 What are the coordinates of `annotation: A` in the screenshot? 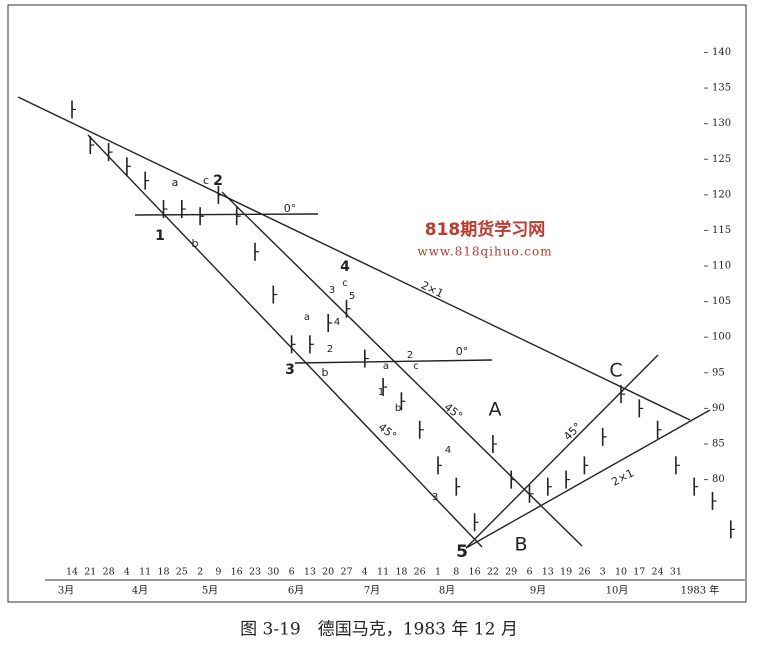 It's located at (495, 410).